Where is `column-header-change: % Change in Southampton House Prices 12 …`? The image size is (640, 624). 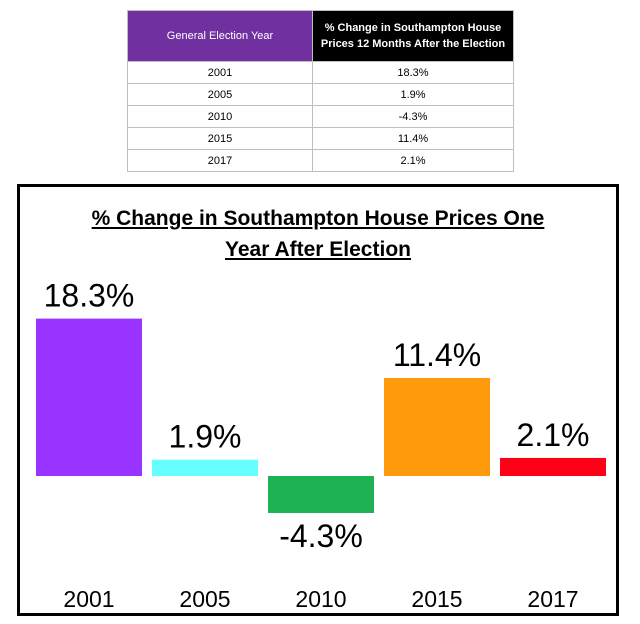
column-header-change: % Change in Southampton House Prices 12 … is located at coordinates (413, 36).